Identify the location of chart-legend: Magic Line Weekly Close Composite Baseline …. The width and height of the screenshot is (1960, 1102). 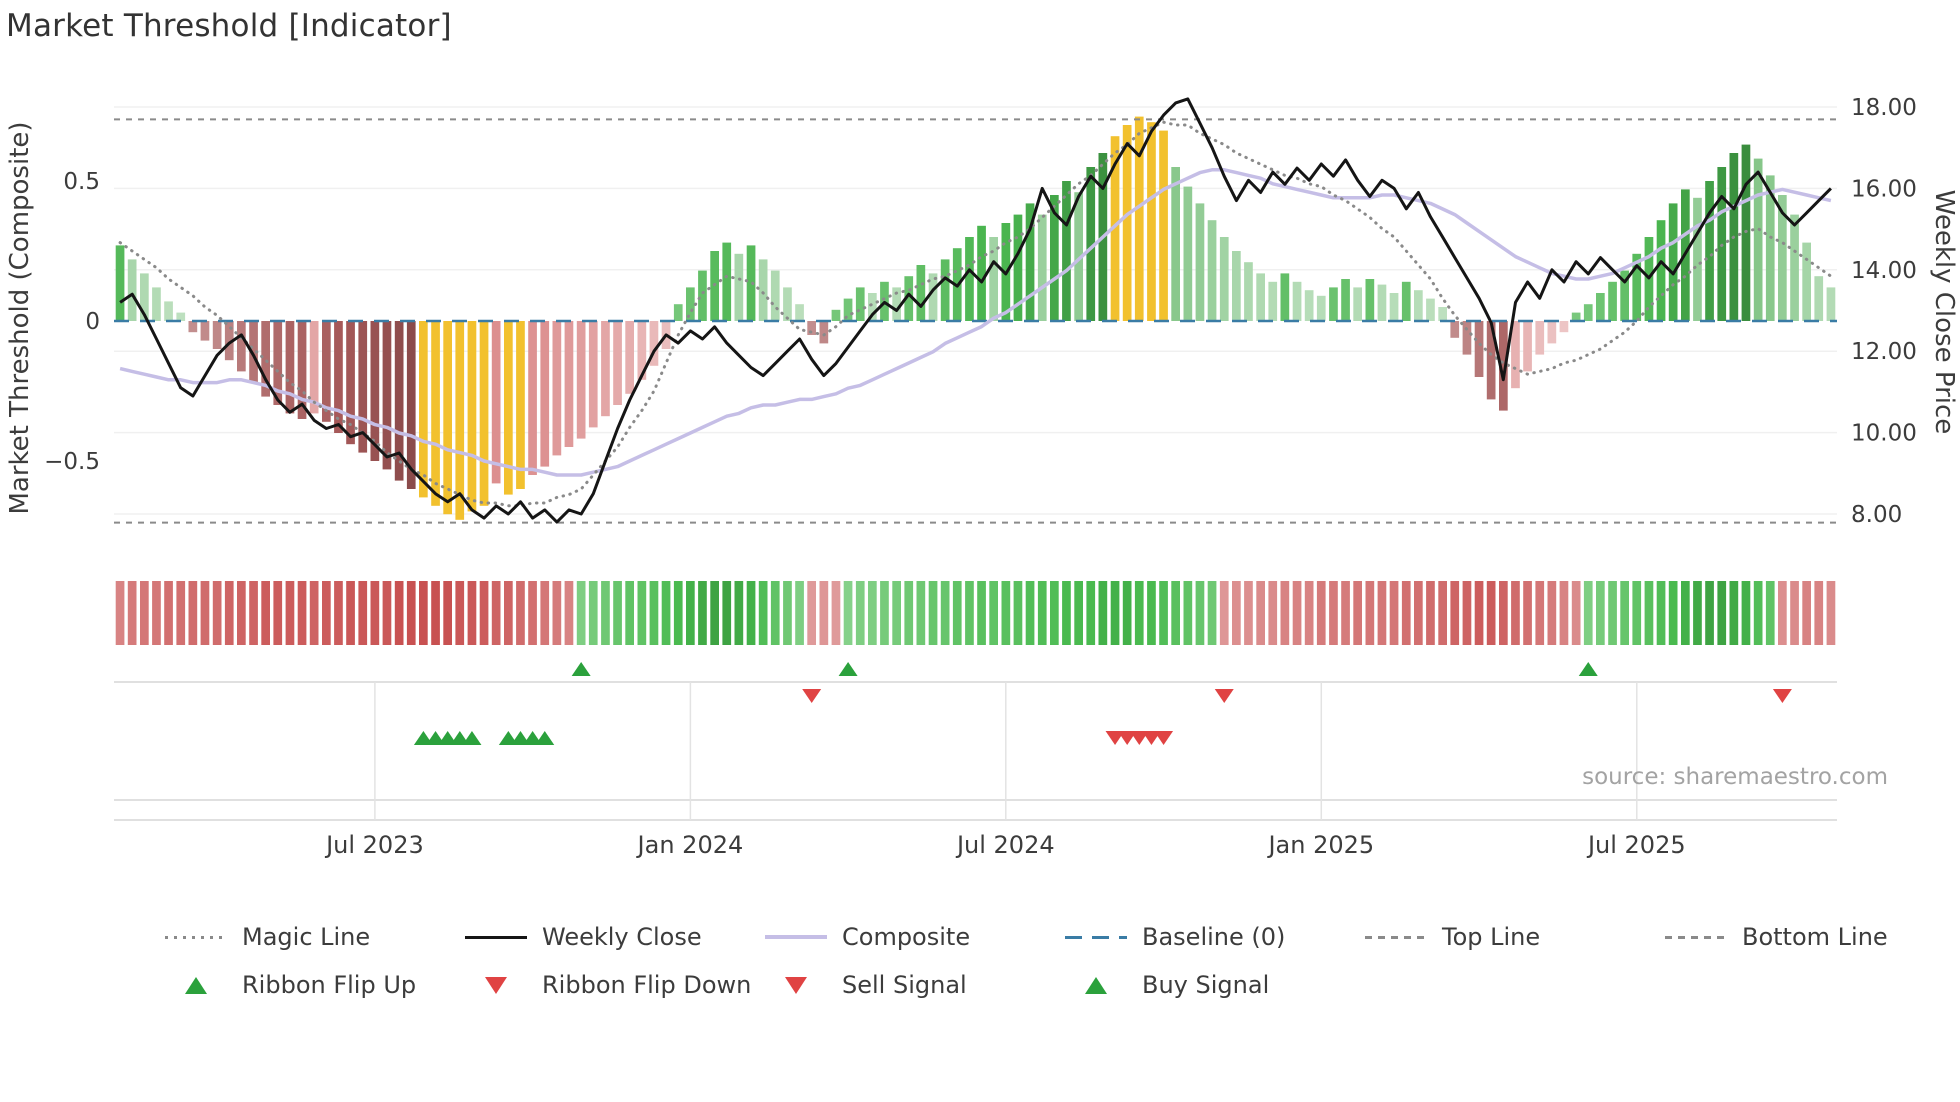
(1062, 961).